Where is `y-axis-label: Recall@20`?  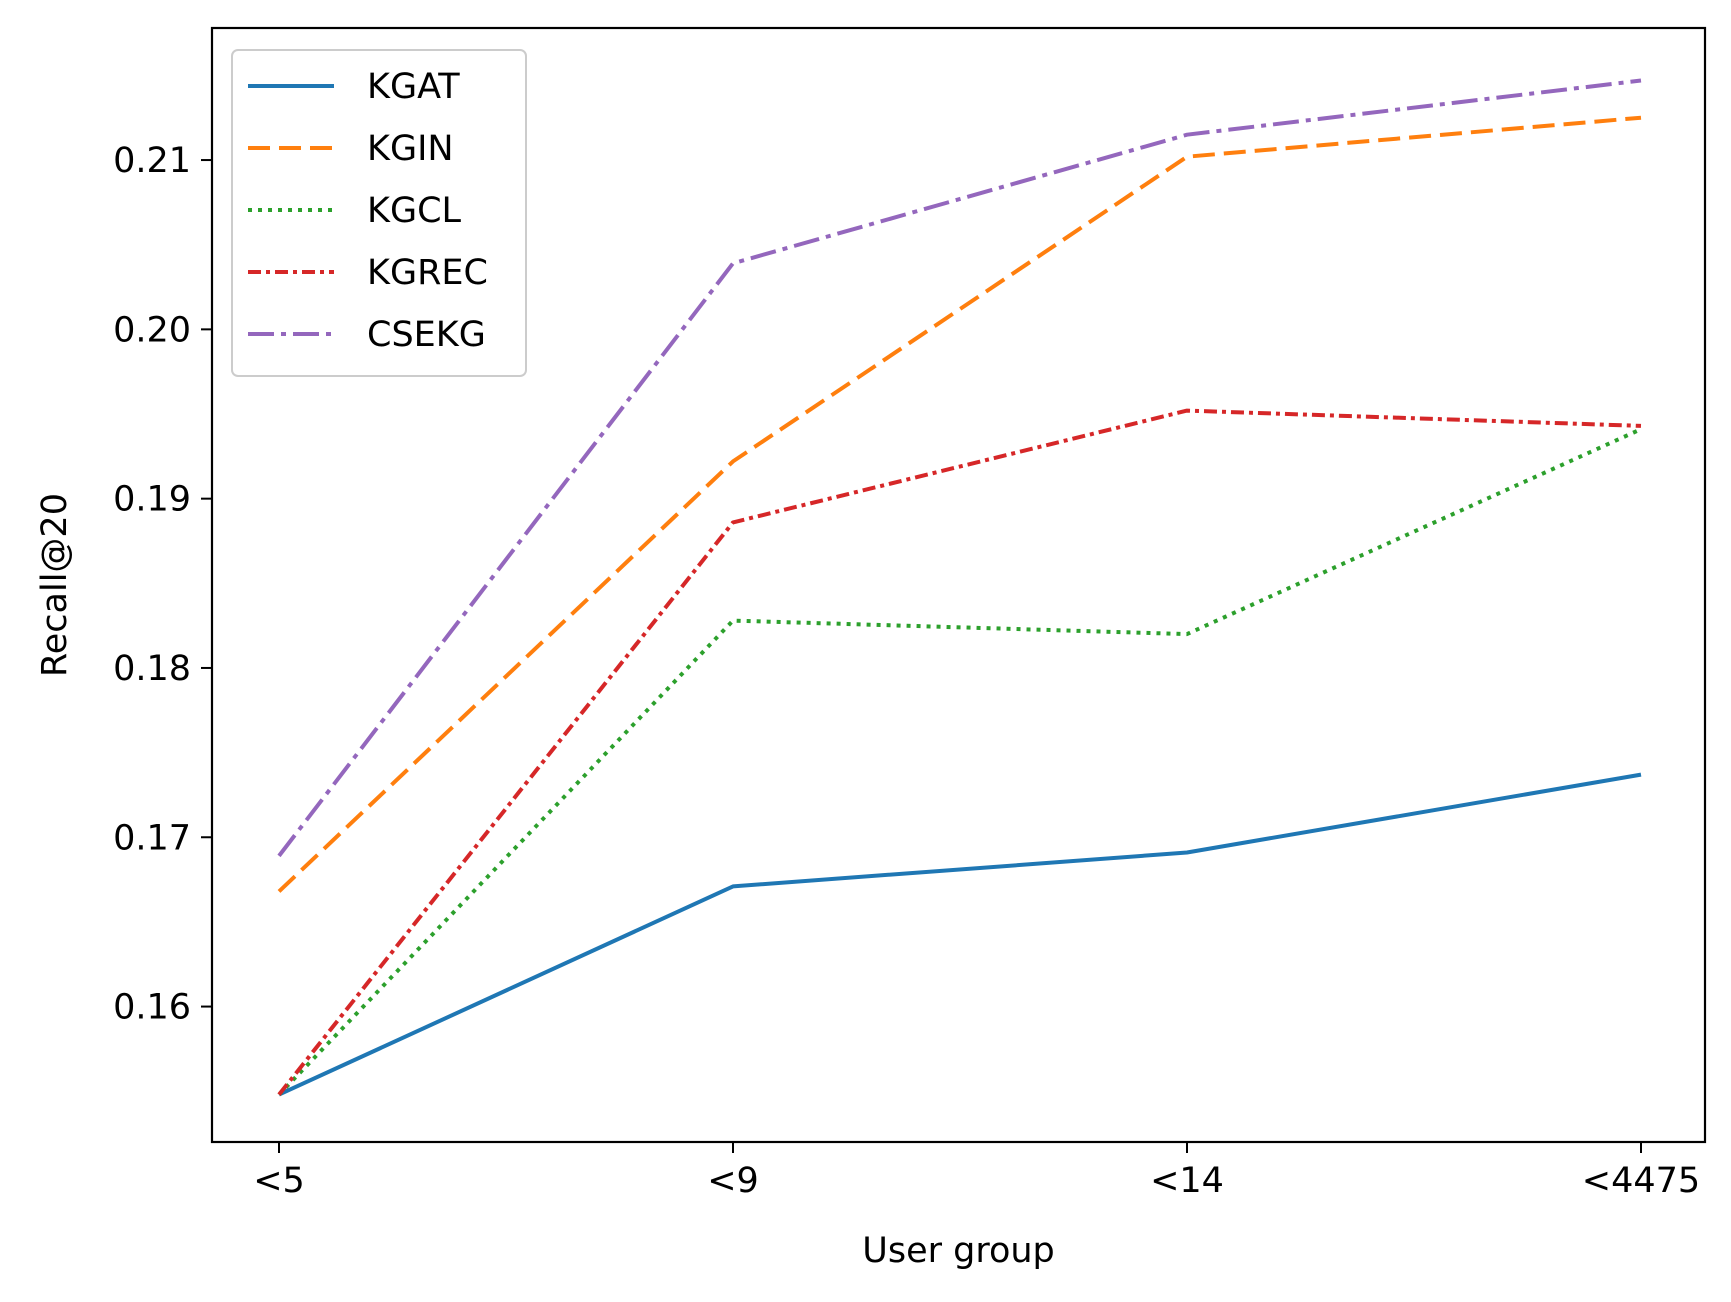
y-axis-label: Recall@20 is located at coordinates (55, 585).